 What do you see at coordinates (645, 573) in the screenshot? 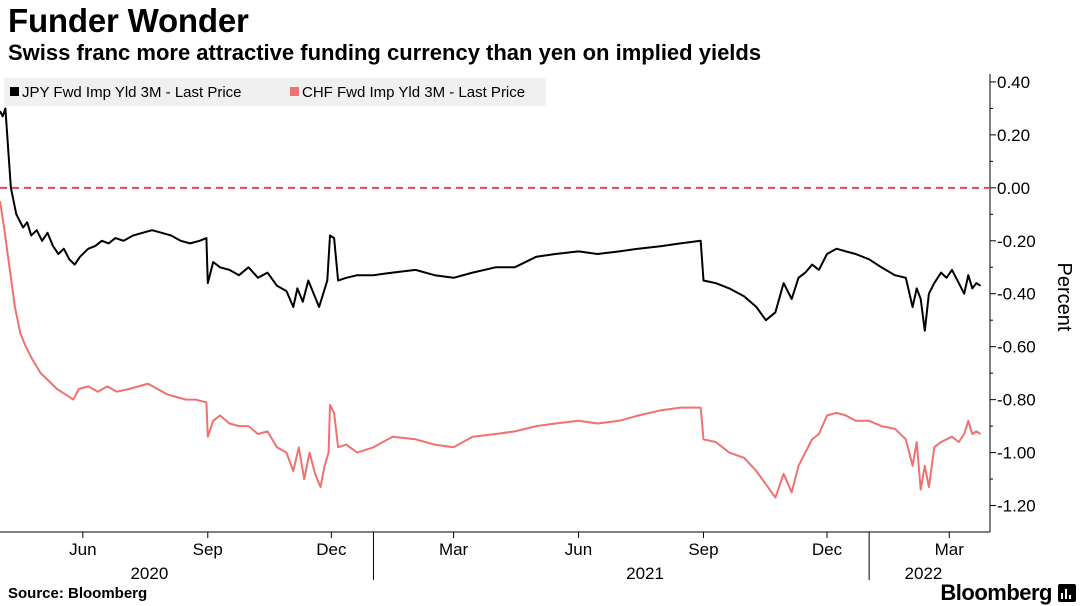
I see `x-year-label: 2021` at bounding box center [645, 573].